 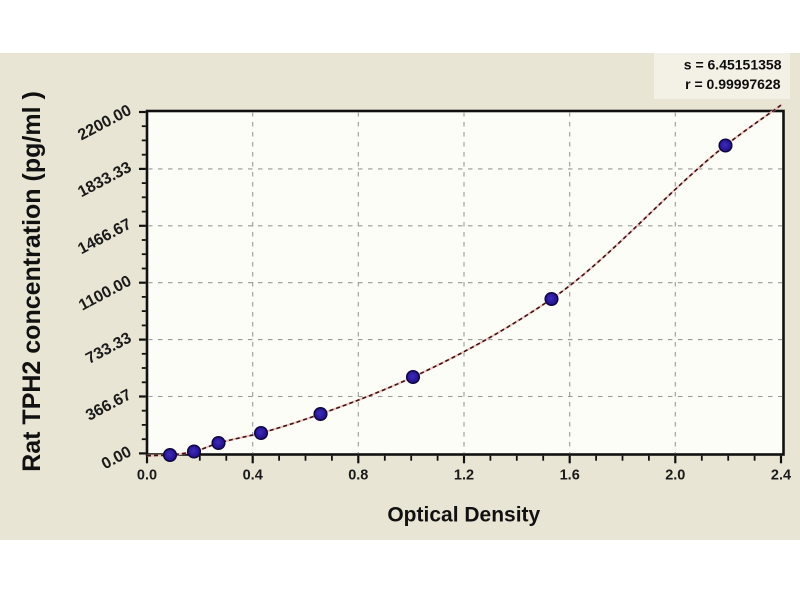 What do you see at coordinates (358, 476) in the screenshot?
I see `svg-text: 0.8` at bounding box center [358, 476].